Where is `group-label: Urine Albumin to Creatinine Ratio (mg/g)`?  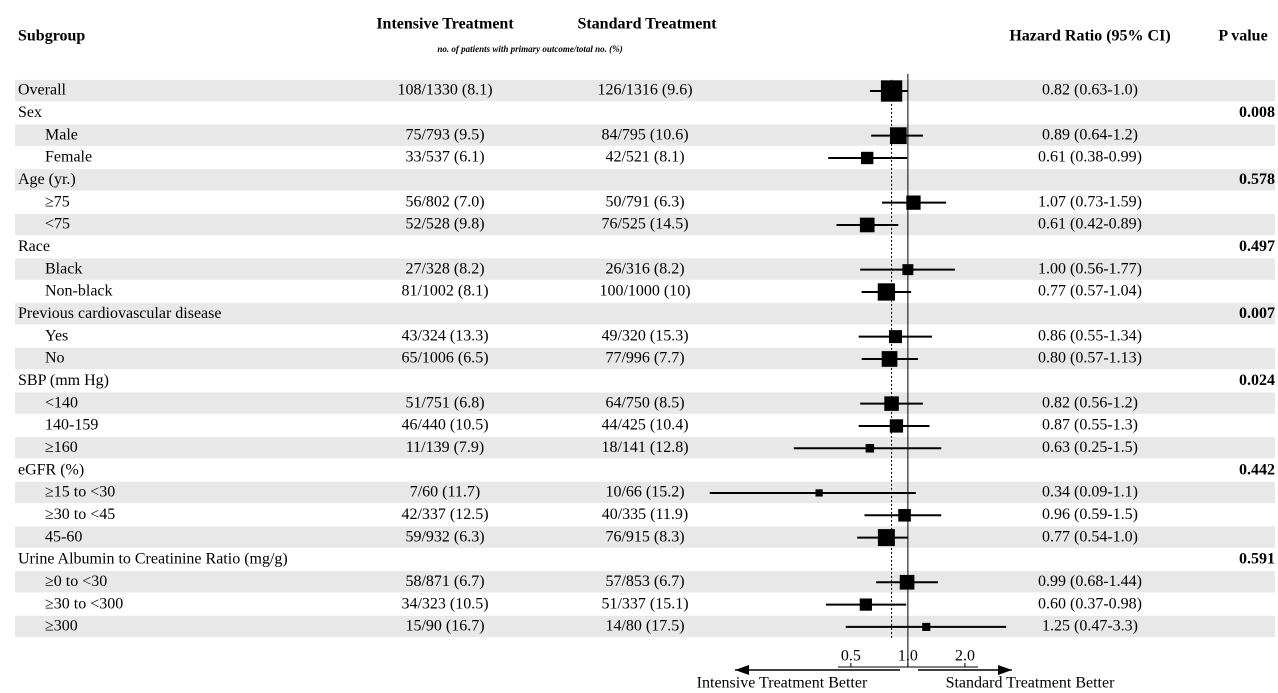
group-label: Urine Albumin to Creatinine Ratio (mg/g) is located at coordinates (153, 559).